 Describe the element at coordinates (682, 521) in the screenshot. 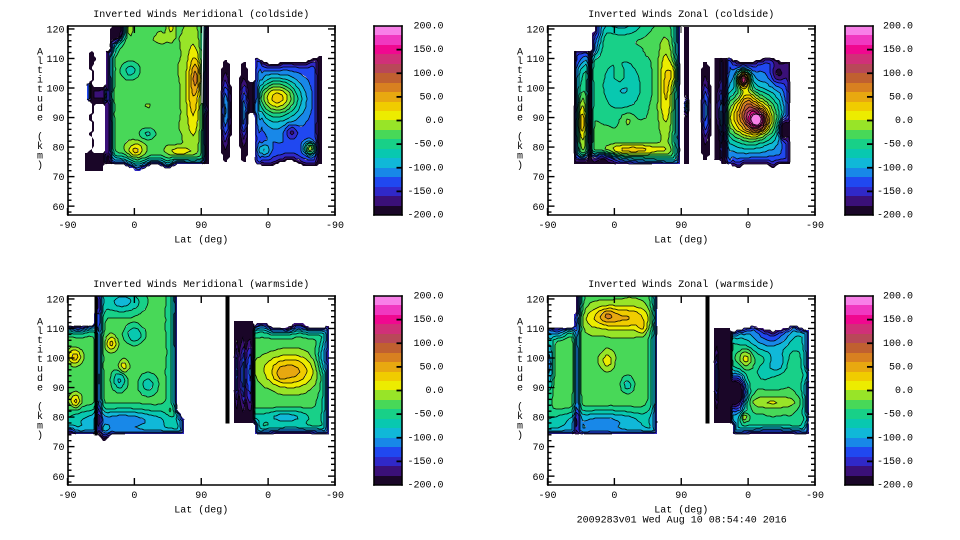

I see `svg-text:2009283v01 Wed Aug 10 08:54:40: 2009283v01 Wed Aug 10 08:54:40 2016` at that location.